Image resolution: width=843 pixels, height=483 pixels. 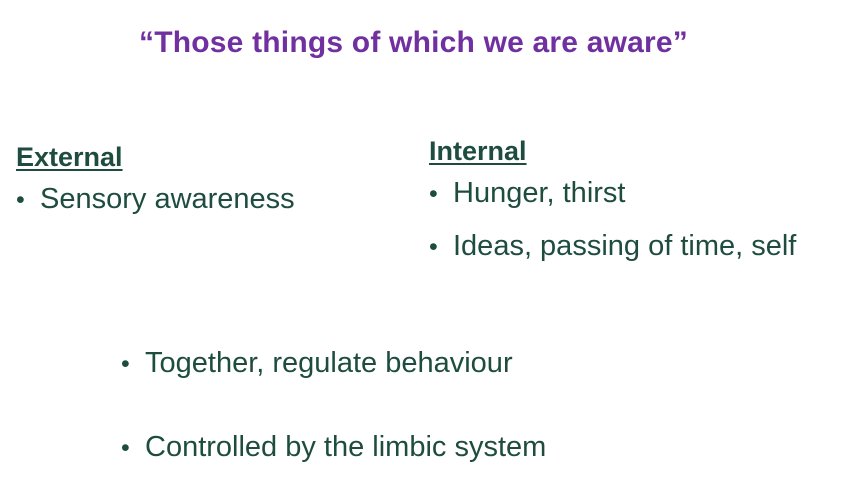 I want to click on internal-item-text: Ideas, passing of time, self, so click(x=625, y=246).